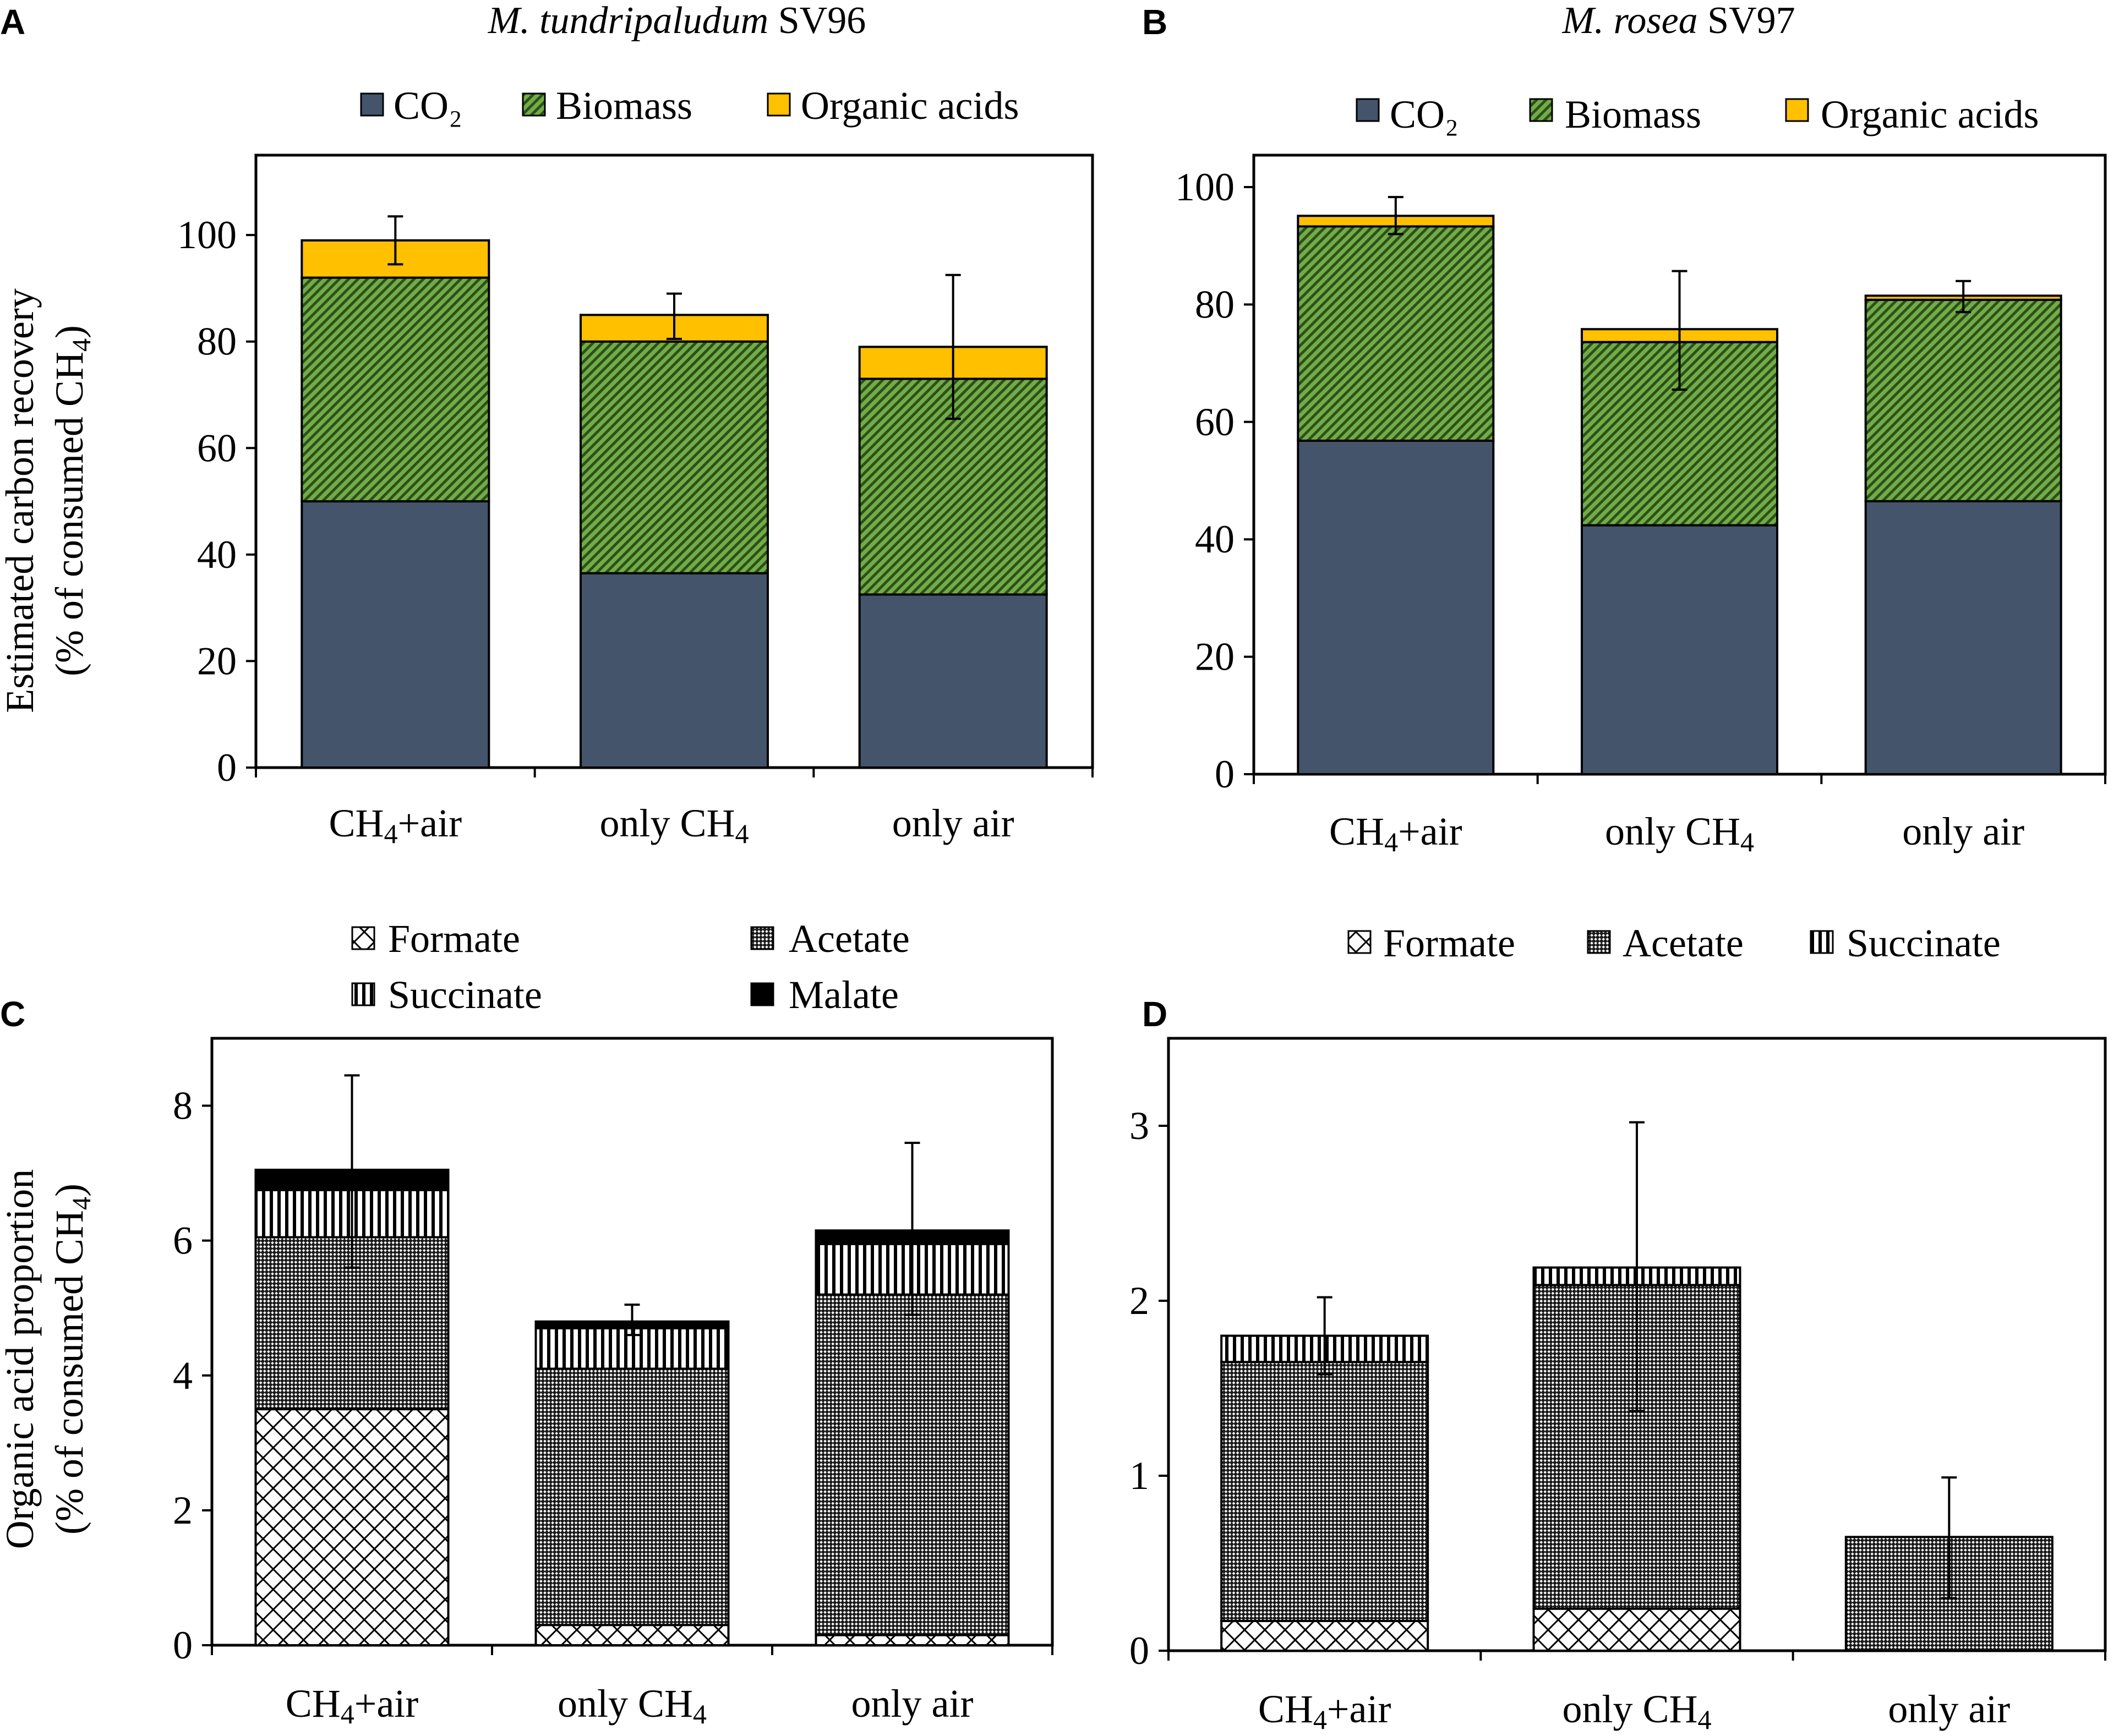  Describe the element at coordinates (1924, 943) in the screenshot. I see `legend-d-succinate-label: Succinate` at that location.